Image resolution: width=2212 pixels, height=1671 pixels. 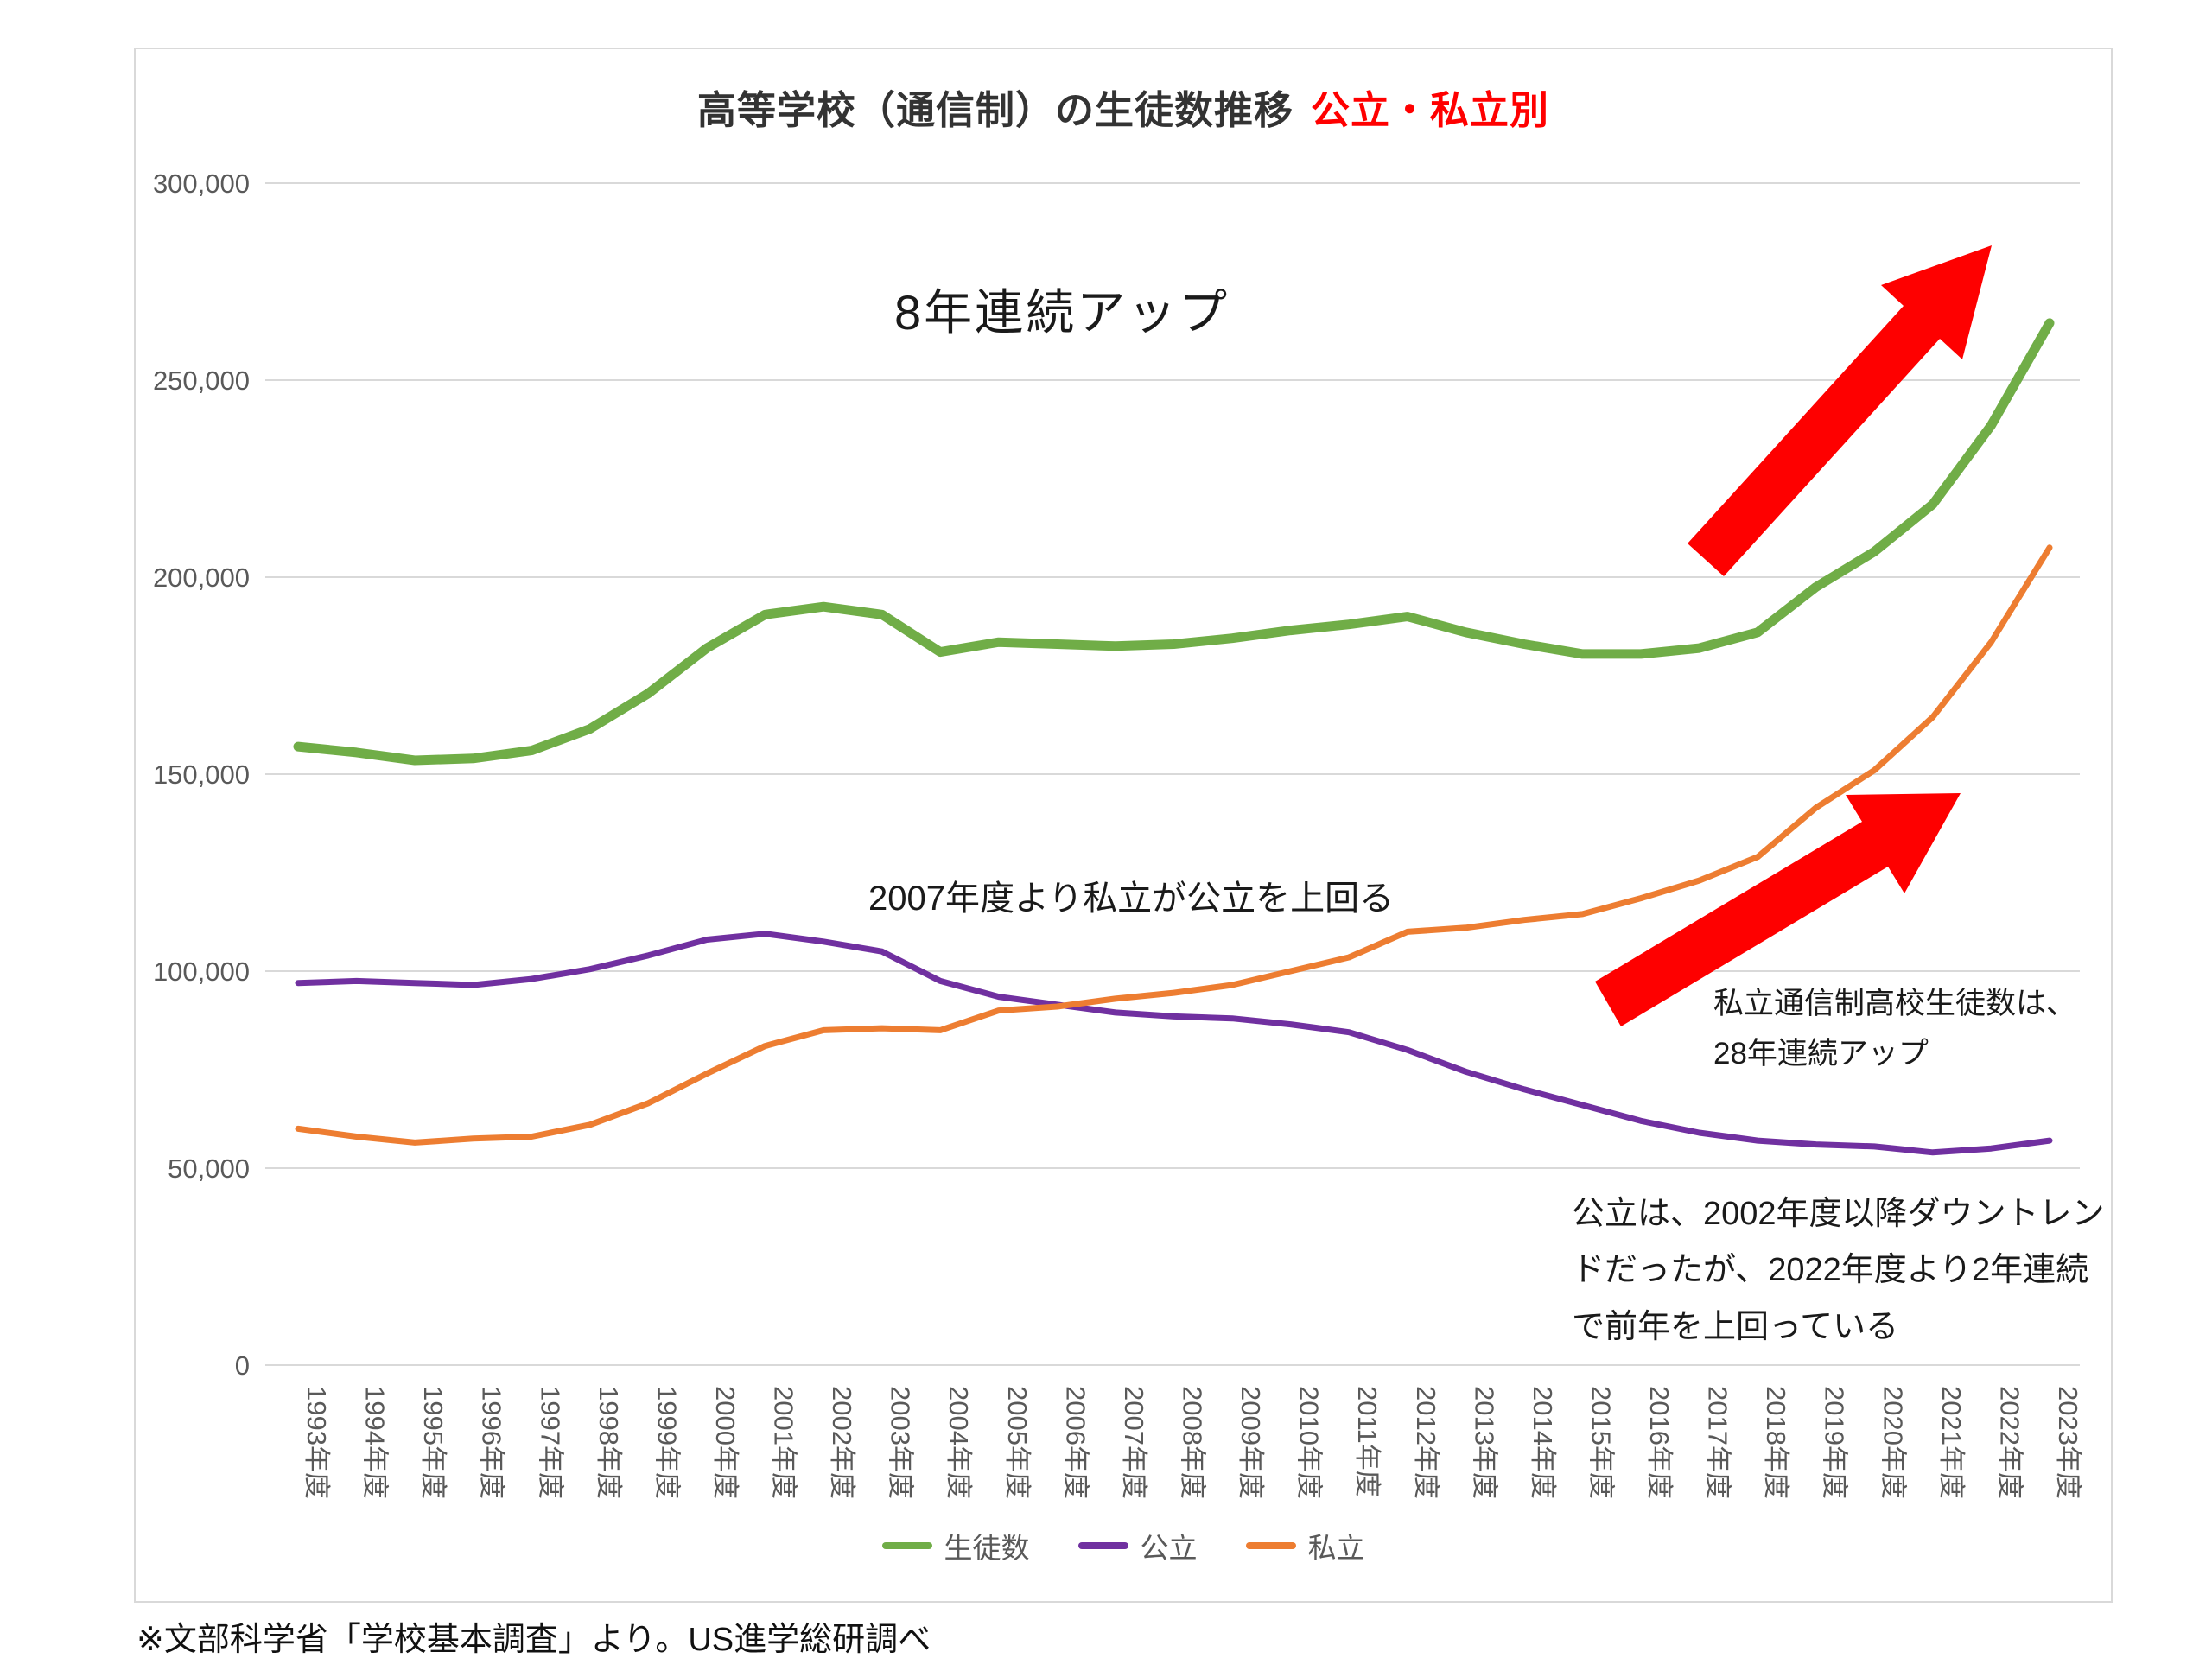 I want to click on x-tick-label: 1997年度, so click(x=550, y=1442).